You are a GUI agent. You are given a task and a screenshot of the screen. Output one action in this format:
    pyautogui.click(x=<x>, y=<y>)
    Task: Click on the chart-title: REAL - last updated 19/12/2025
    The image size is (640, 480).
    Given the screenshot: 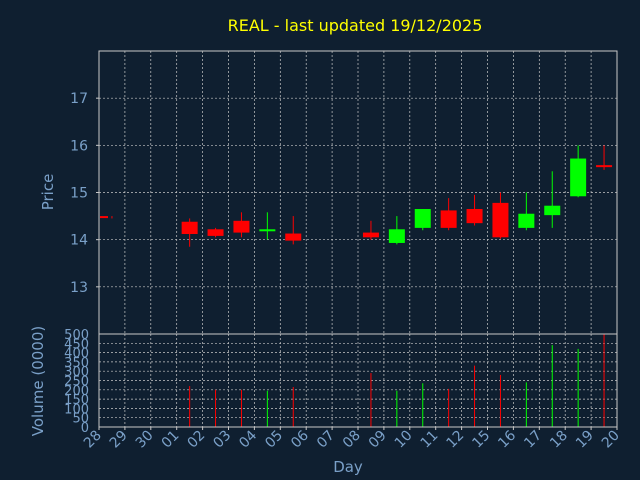 What is the action you would take?
    pyautogui.click(x=355, y=25)
    